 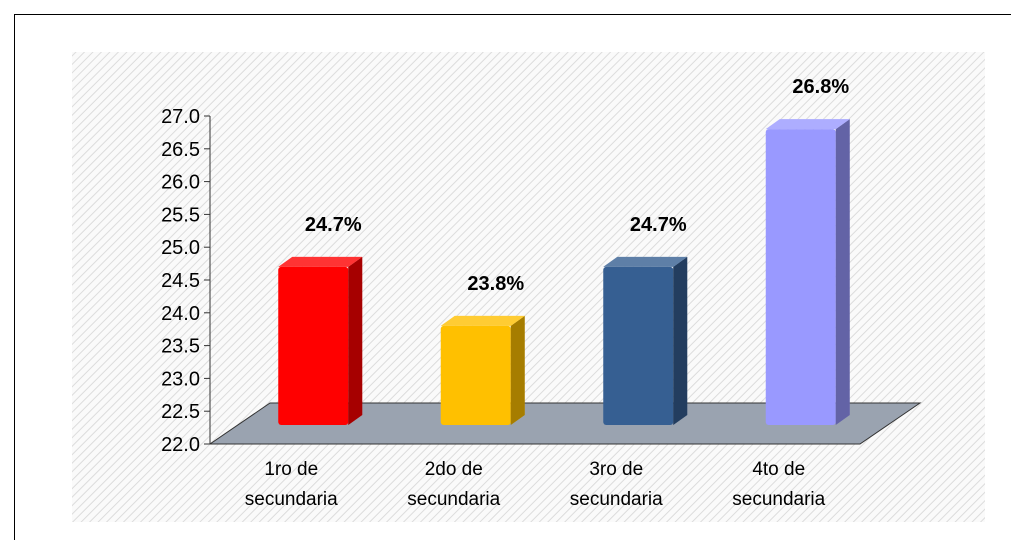 I want to click on y-tick-label: 24.0, so click(x=180, y=314).